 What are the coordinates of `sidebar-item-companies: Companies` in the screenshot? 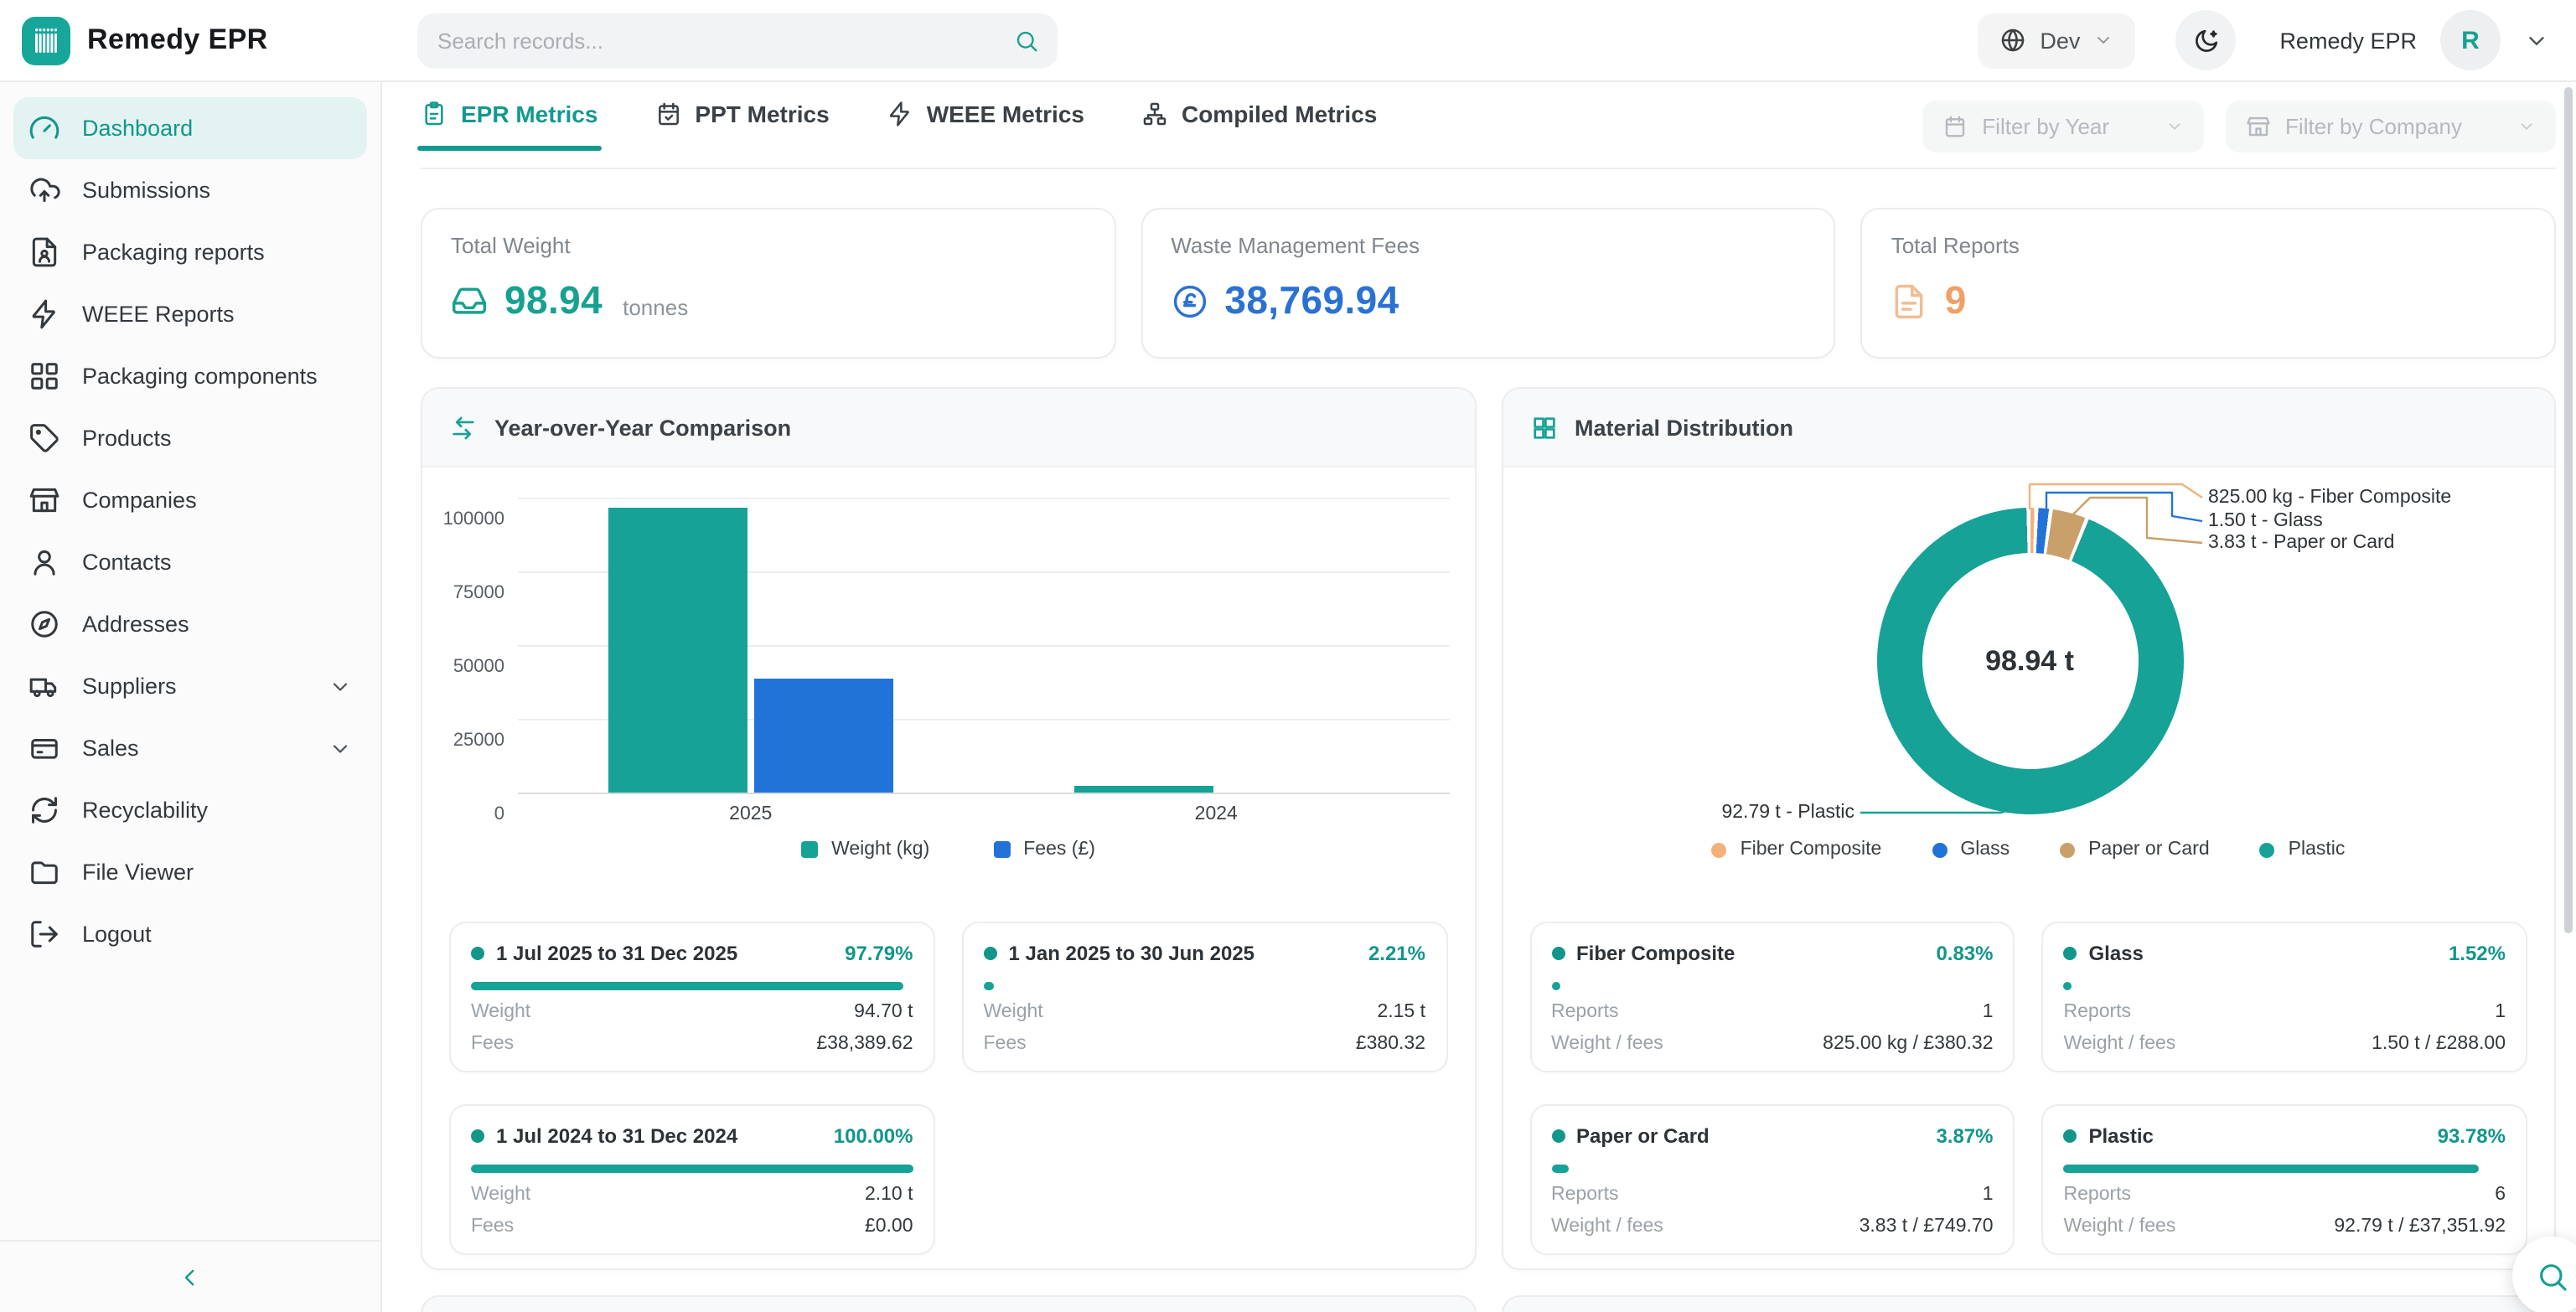 It's located at (190, 500).